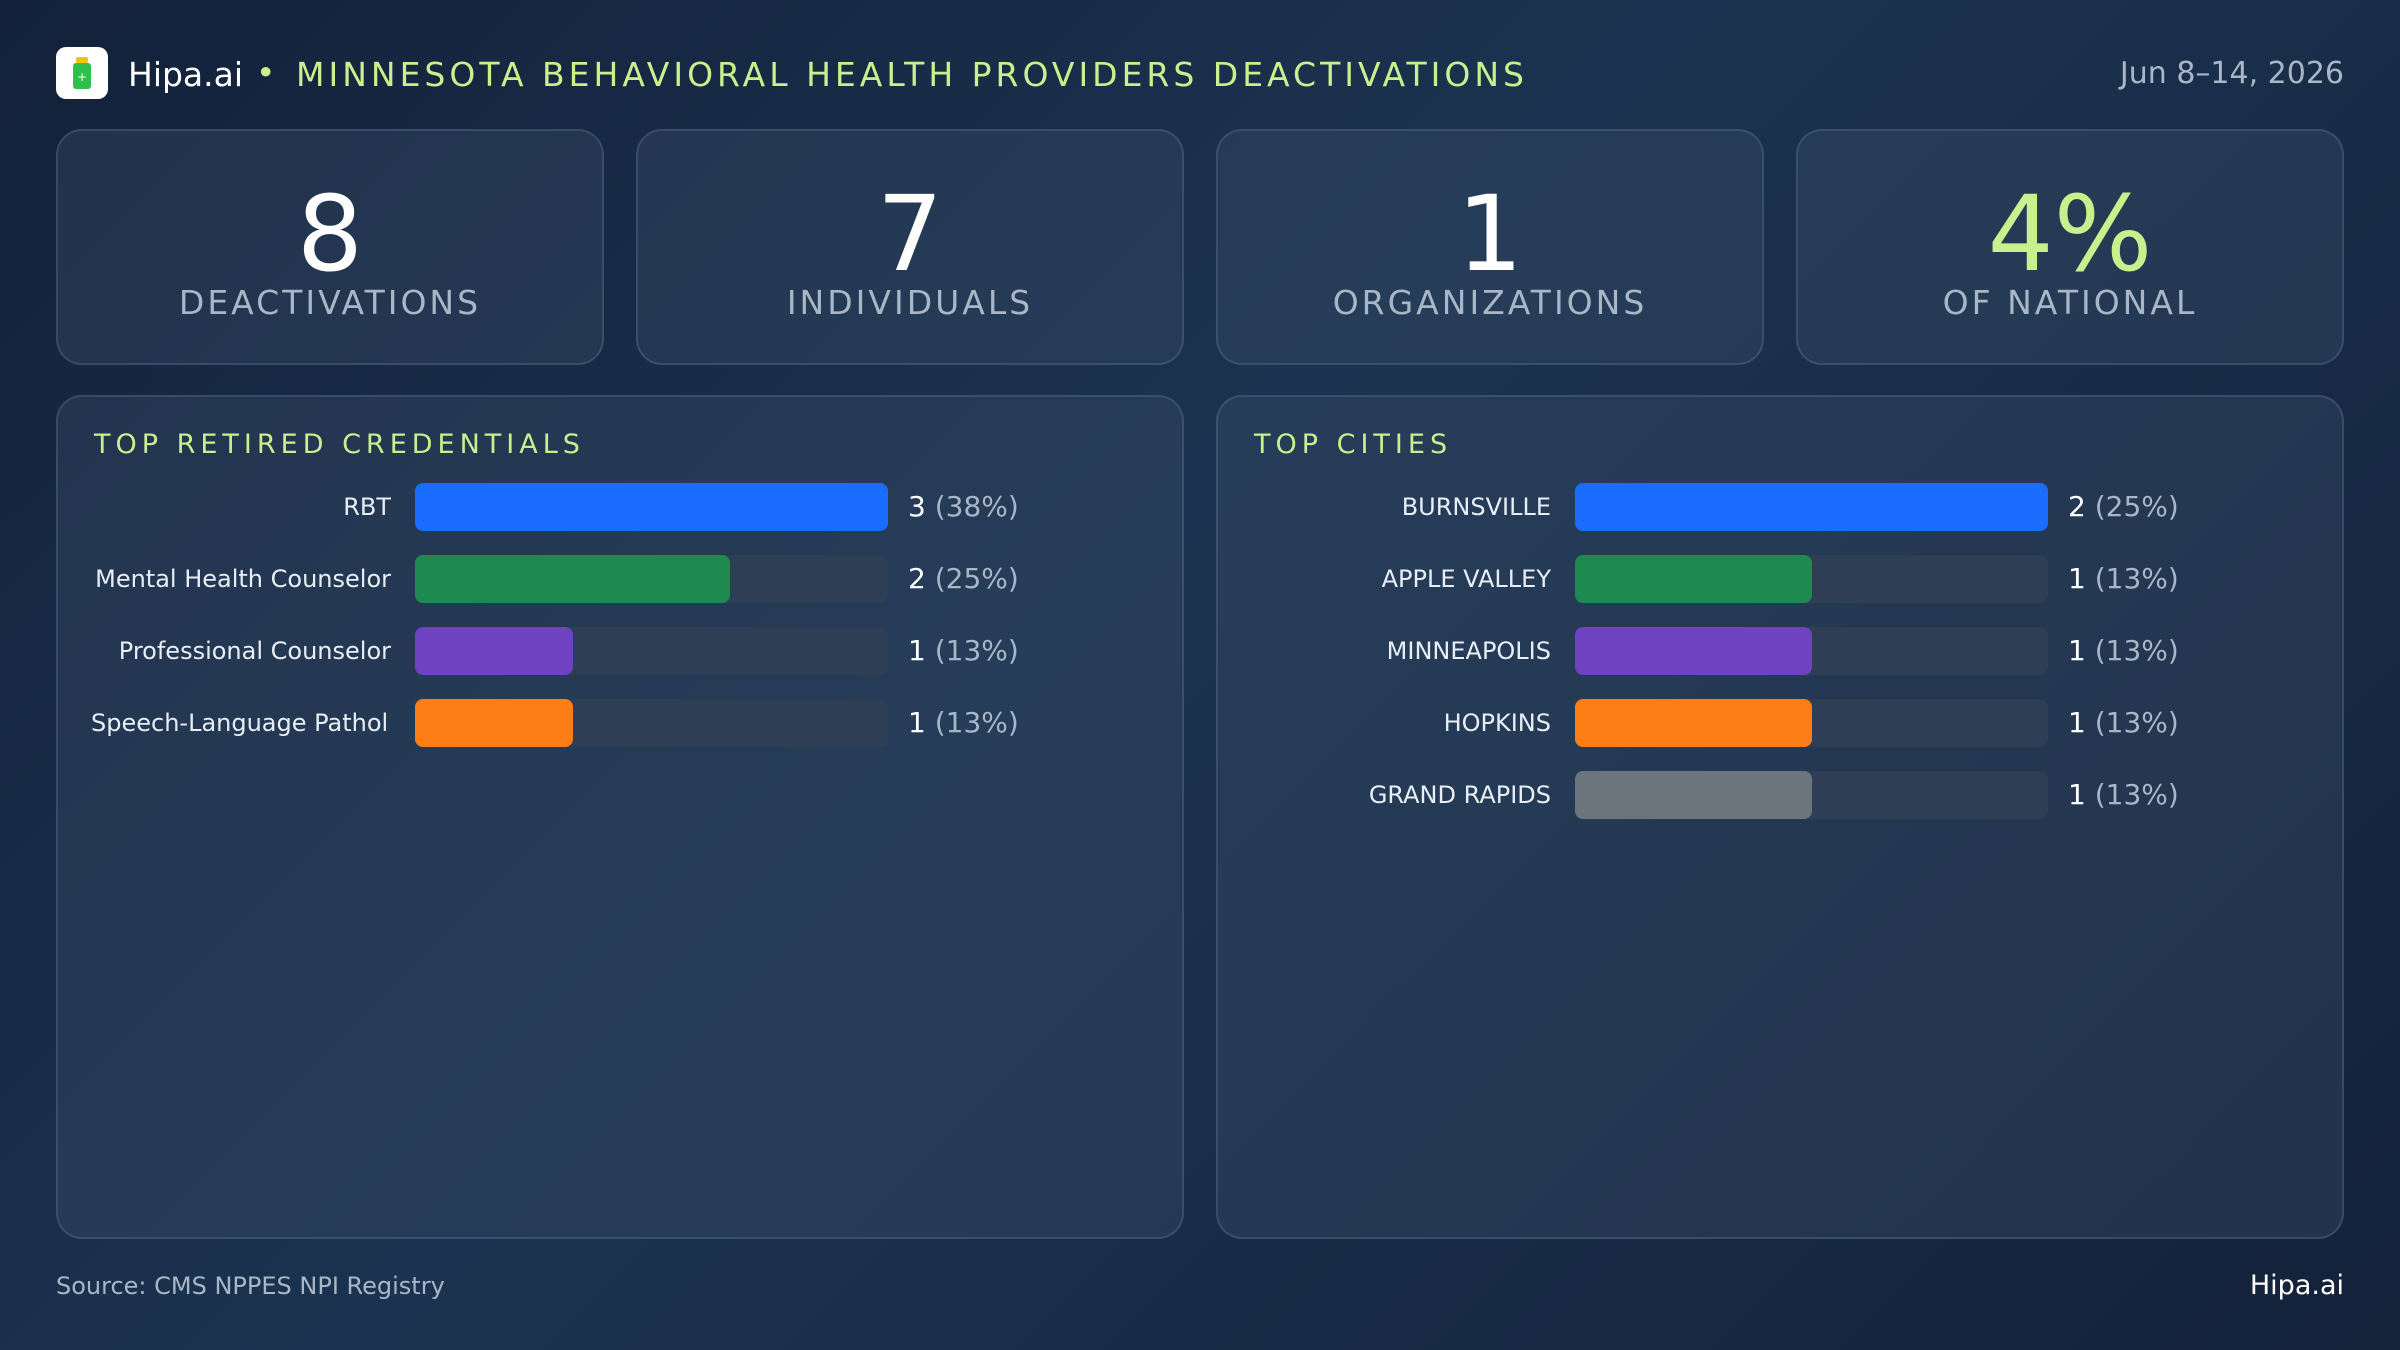 The height and width of the screenshot is (1350, 2400). Describe the element at coordinates (2070, 302) in the screenshot. I see `kpi-label: OF NATIONAL` at that location.